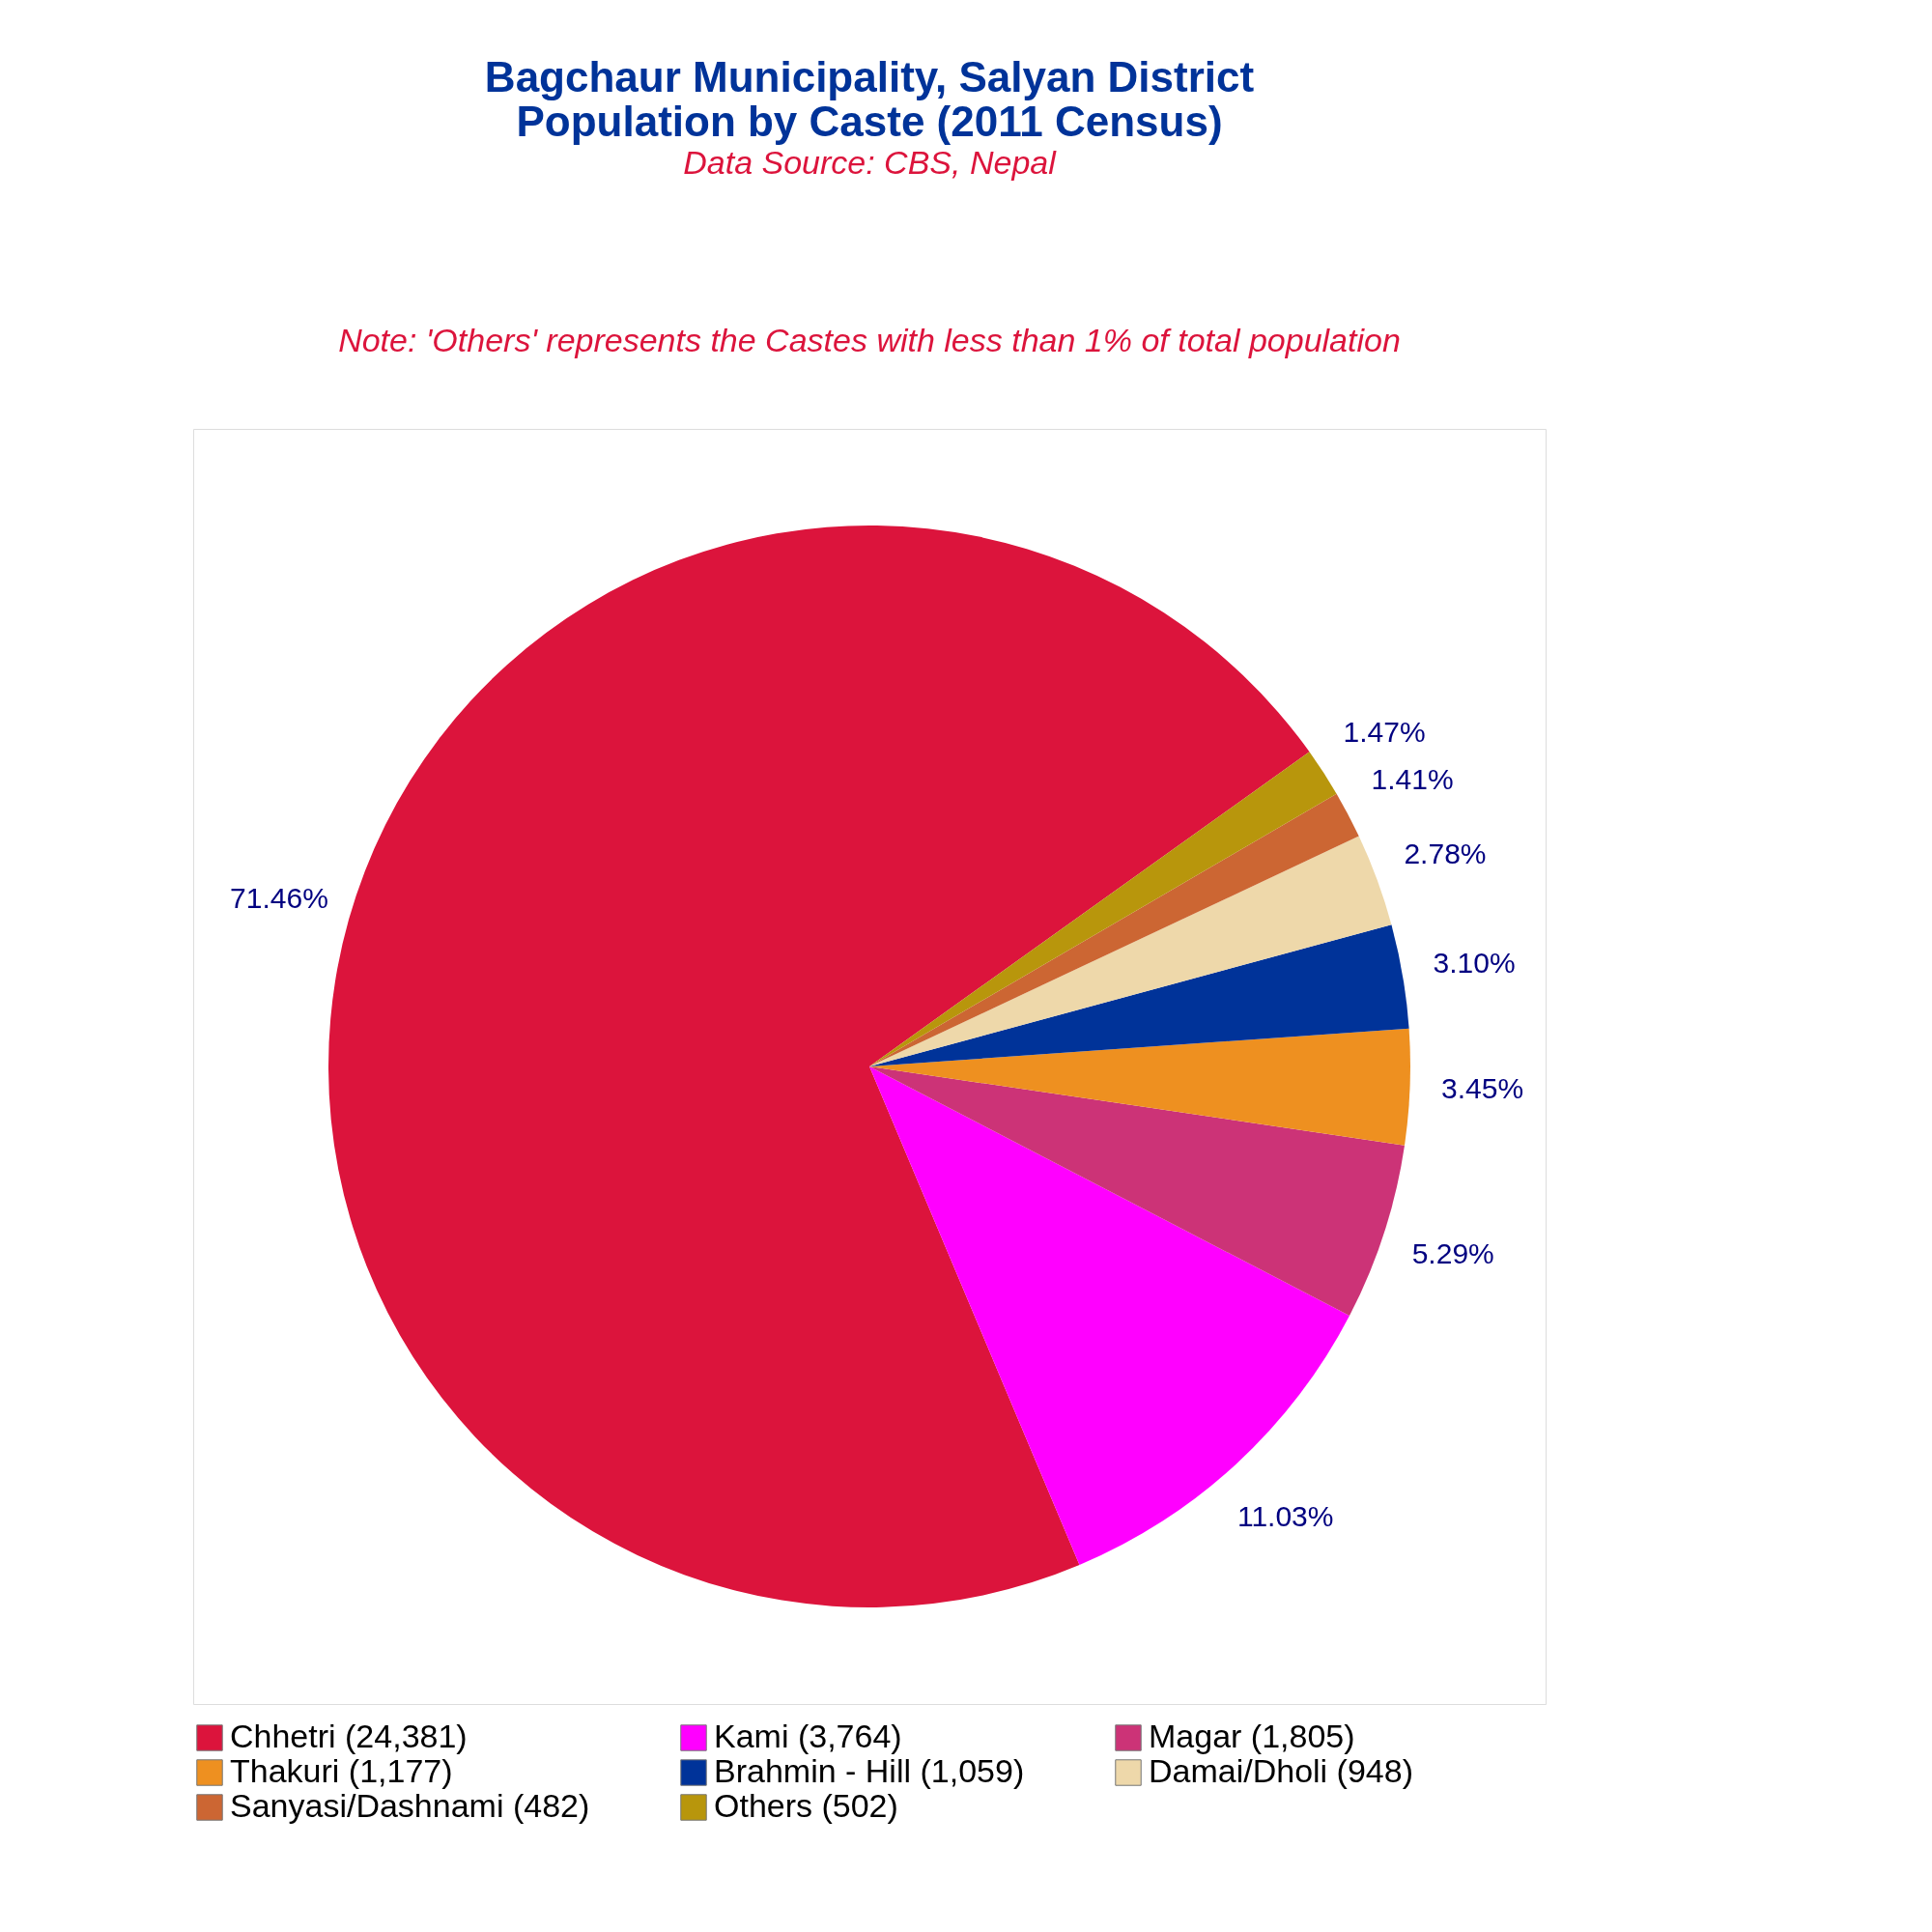 Image resolution: width=1932 pixels, height=1932 pixels. I want to click on text: Bagchaur Municipality, Salyan District, so click(869, 76).